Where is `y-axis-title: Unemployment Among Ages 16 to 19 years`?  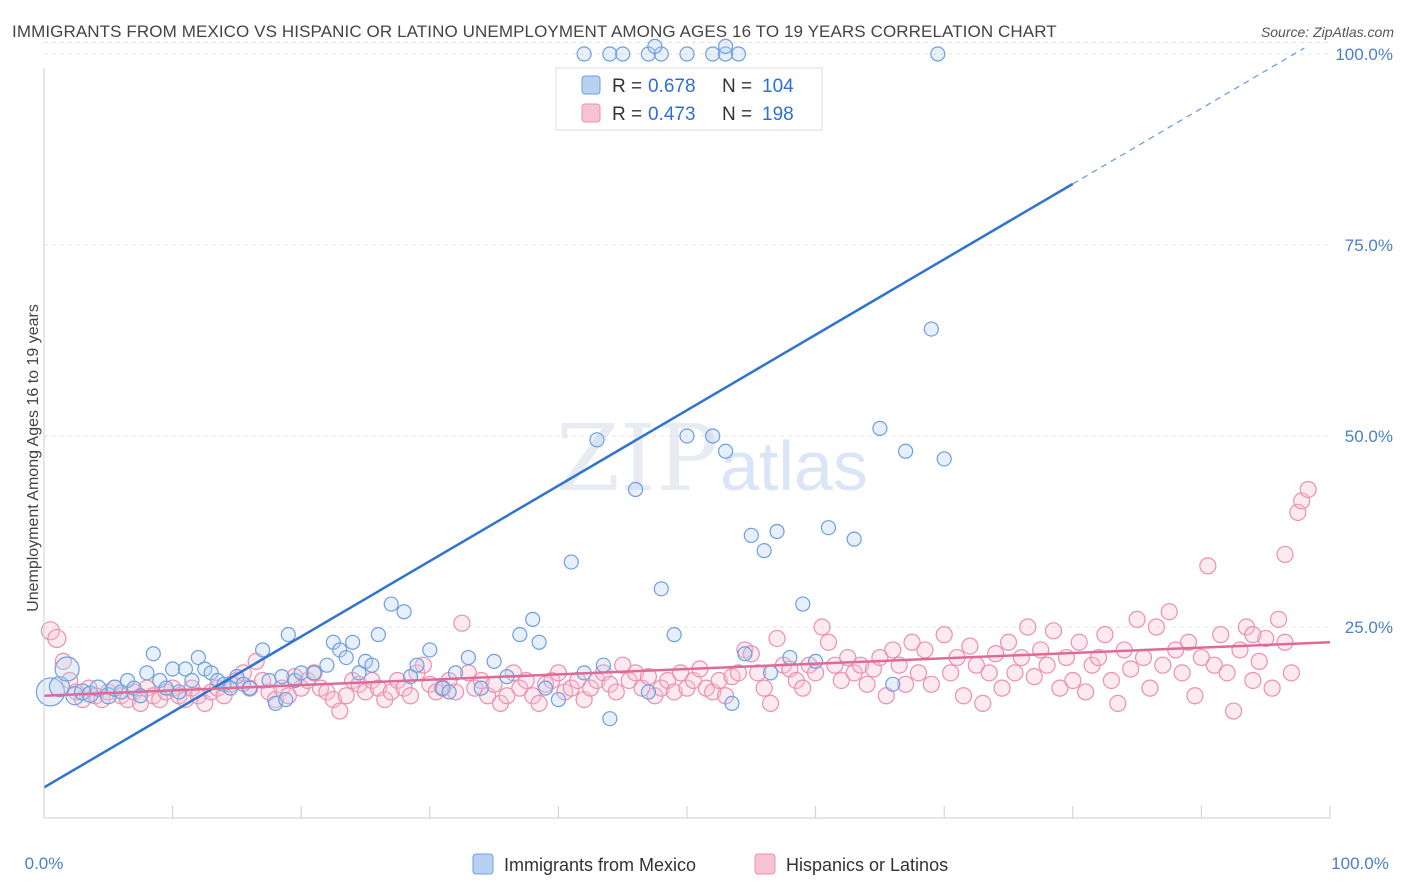
y-axis-title: Unemployment Among Ages 16 to 19 years is located at coordinates (33, 458).